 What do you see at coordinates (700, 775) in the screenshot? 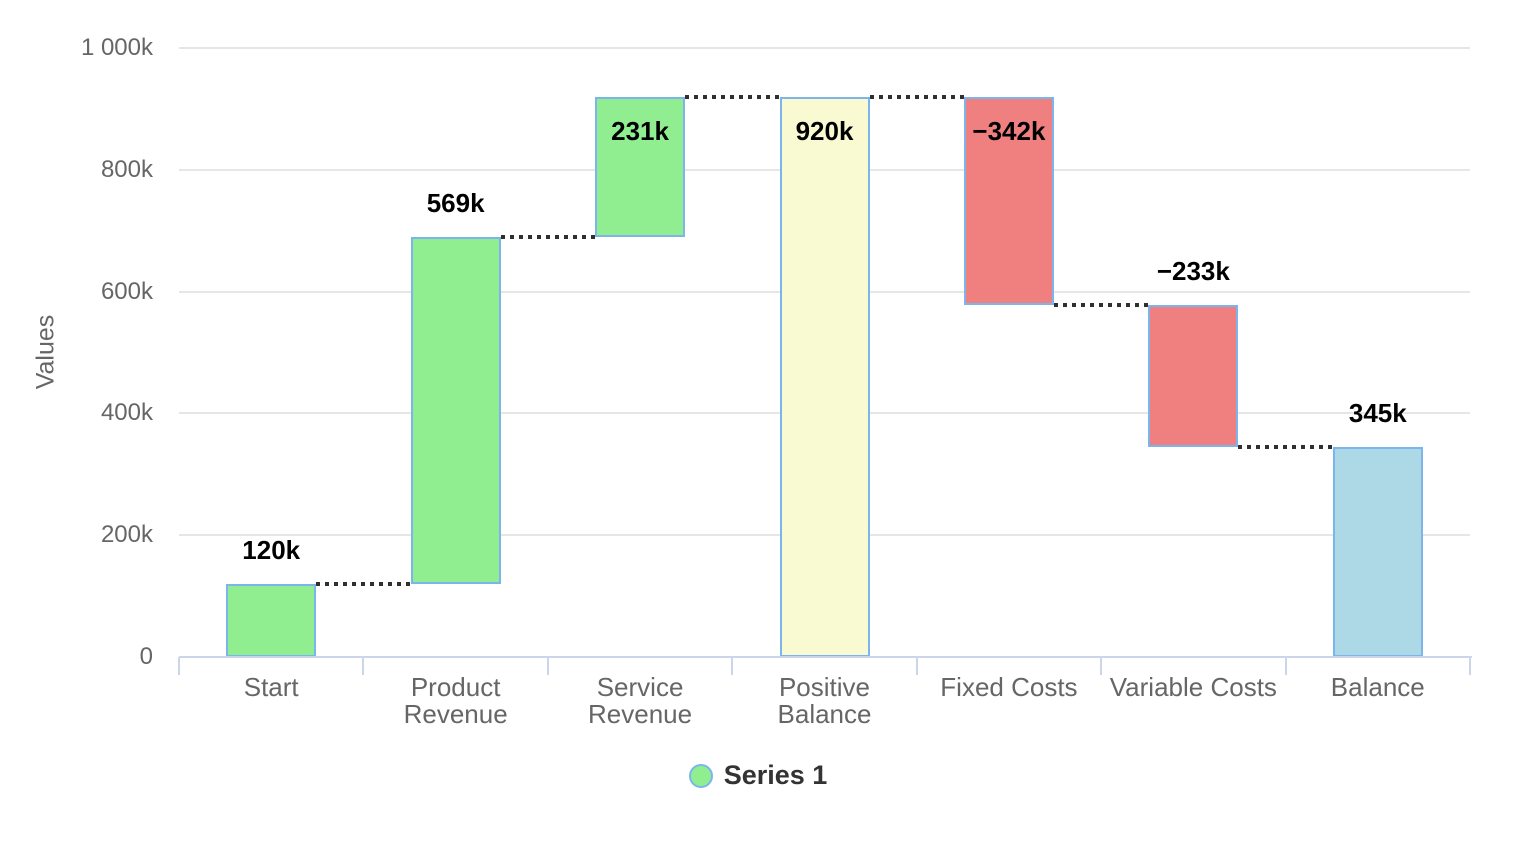
I see `legend-marker-icon` at bounding box center [700, 775].